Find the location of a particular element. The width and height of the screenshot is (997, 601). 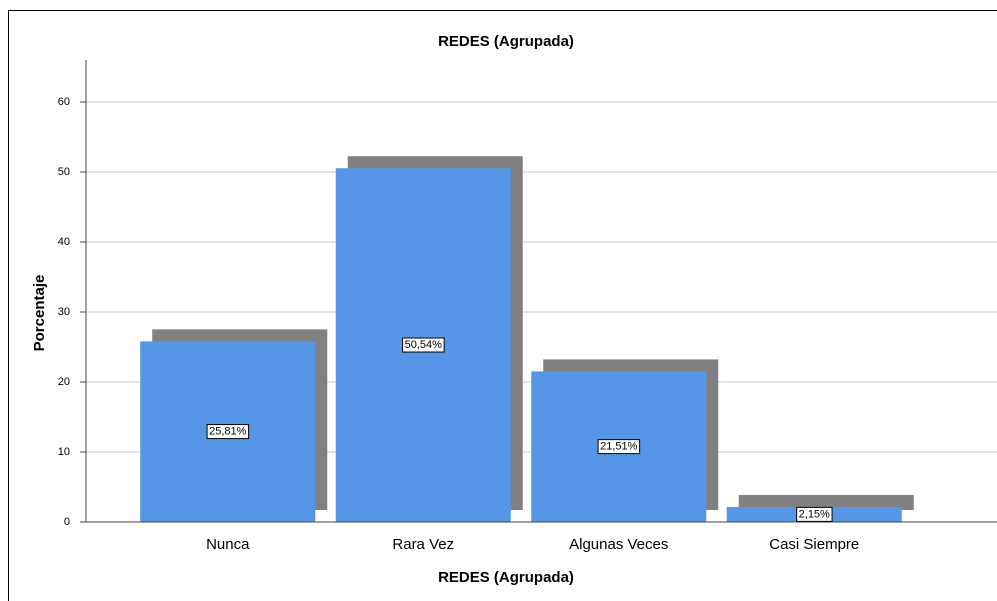

y-tick-label: 30 is located at coordinates (64, 312).